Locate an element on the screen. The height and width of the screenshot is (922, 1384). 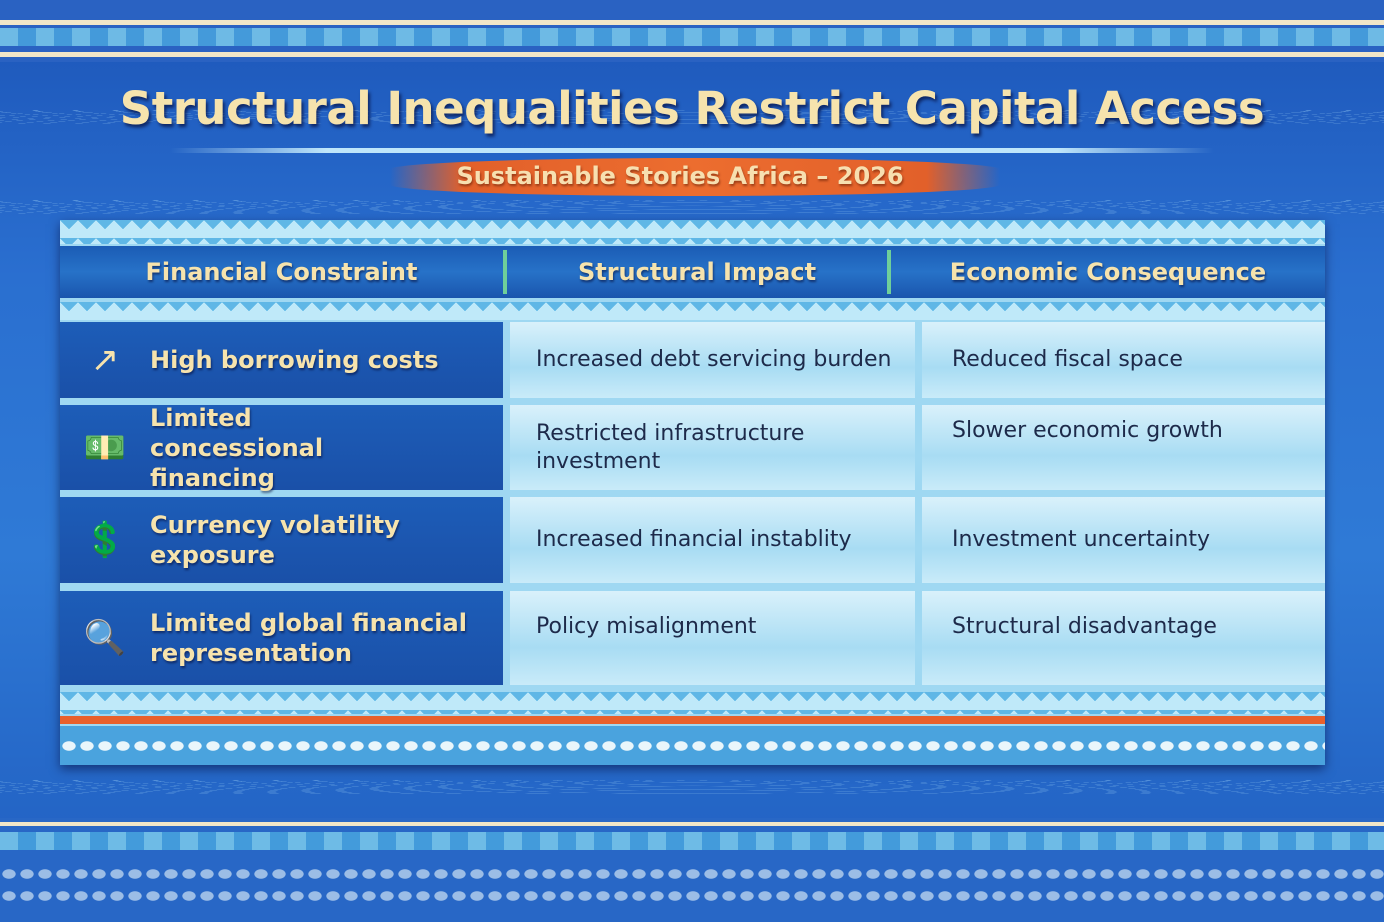
top-decorative-border is located at coordinates (692, 31).